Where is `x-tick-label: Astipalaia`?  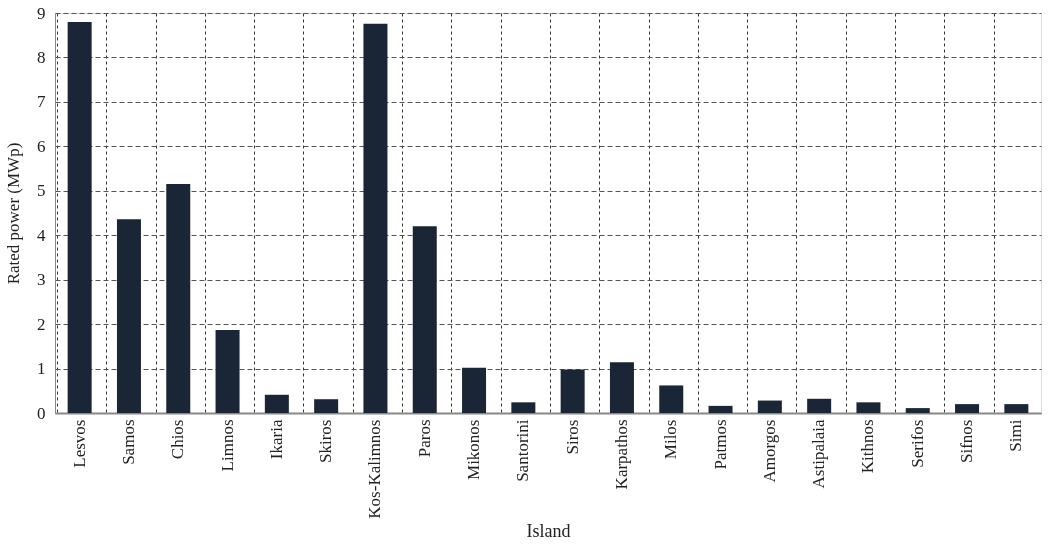 x-tick-label: Astipalaia is located at coordinates (819, 454).